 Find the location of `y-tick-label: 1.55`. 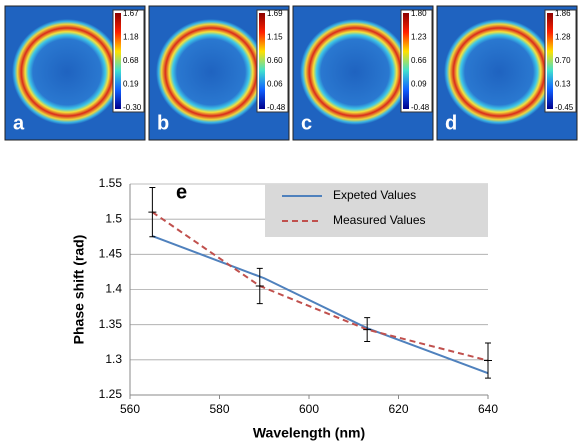

y-tick-label: 1.55 is located at coordinates (111, 183).